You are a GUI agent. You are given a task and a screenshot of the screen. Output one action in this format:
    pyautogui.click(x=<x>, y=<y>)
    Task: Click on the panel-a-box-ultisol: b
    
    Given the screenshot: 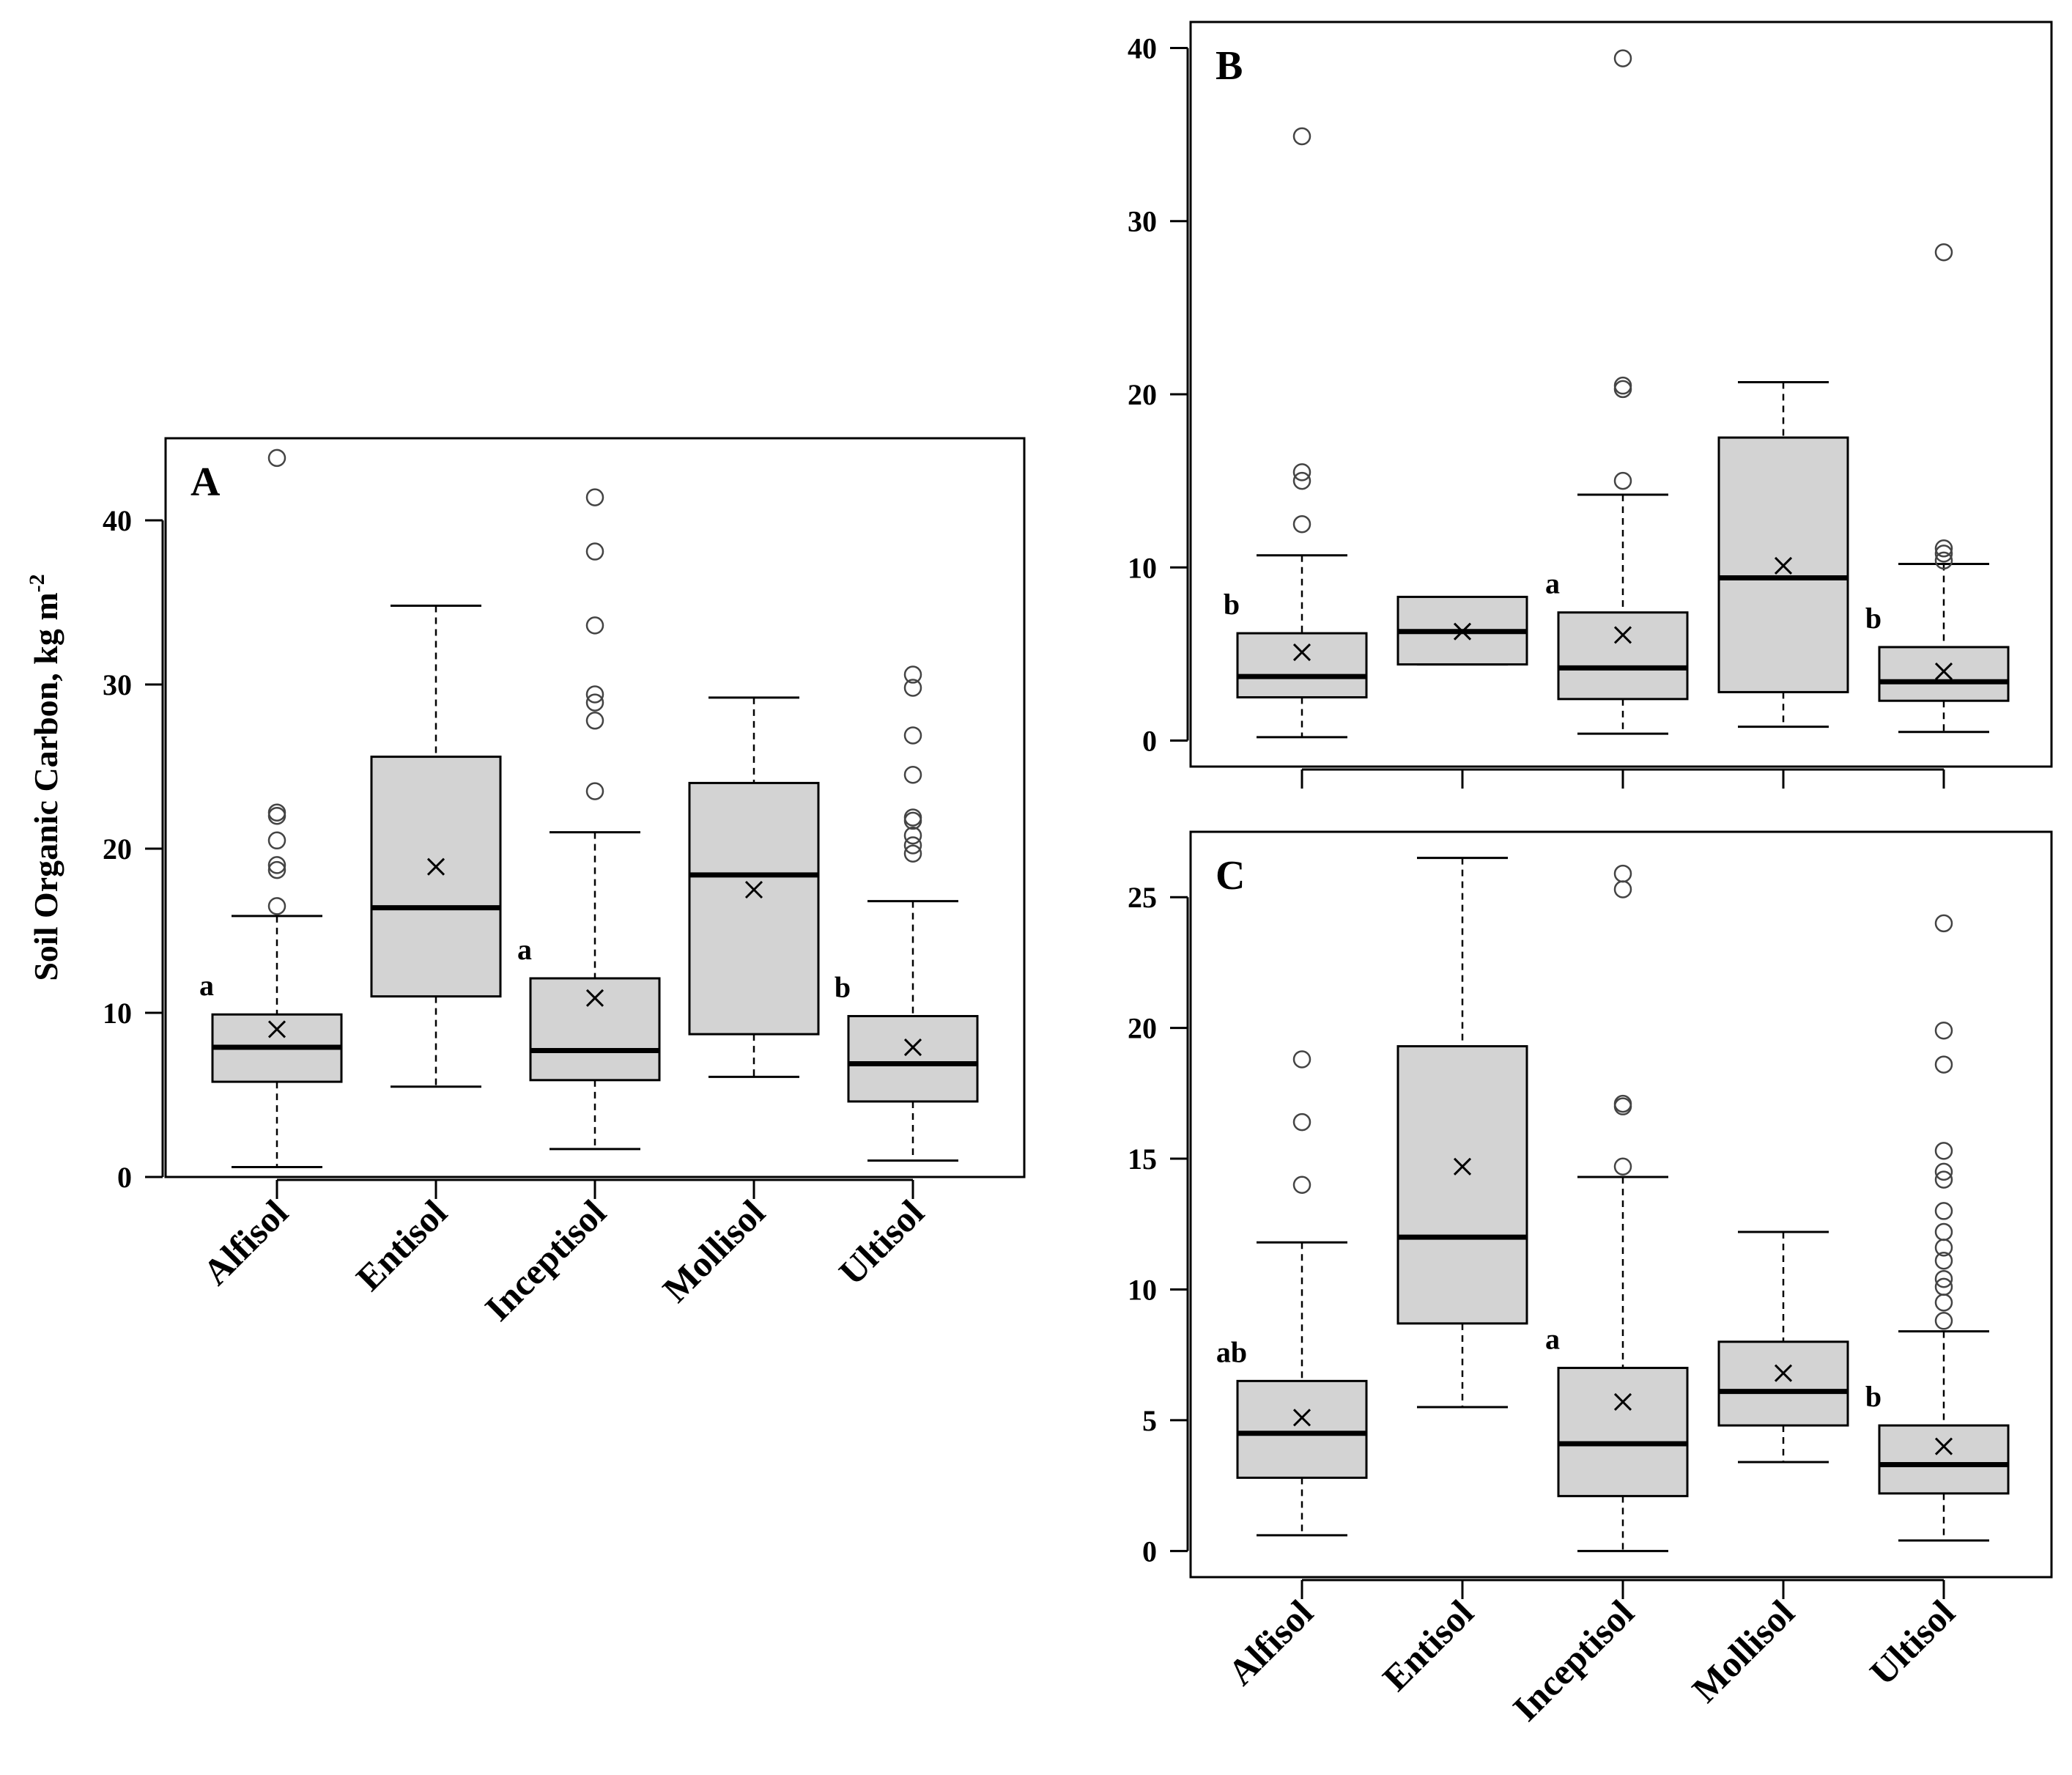 What is the action you would take?
    pyautogui.click(x=907, y=913)
    